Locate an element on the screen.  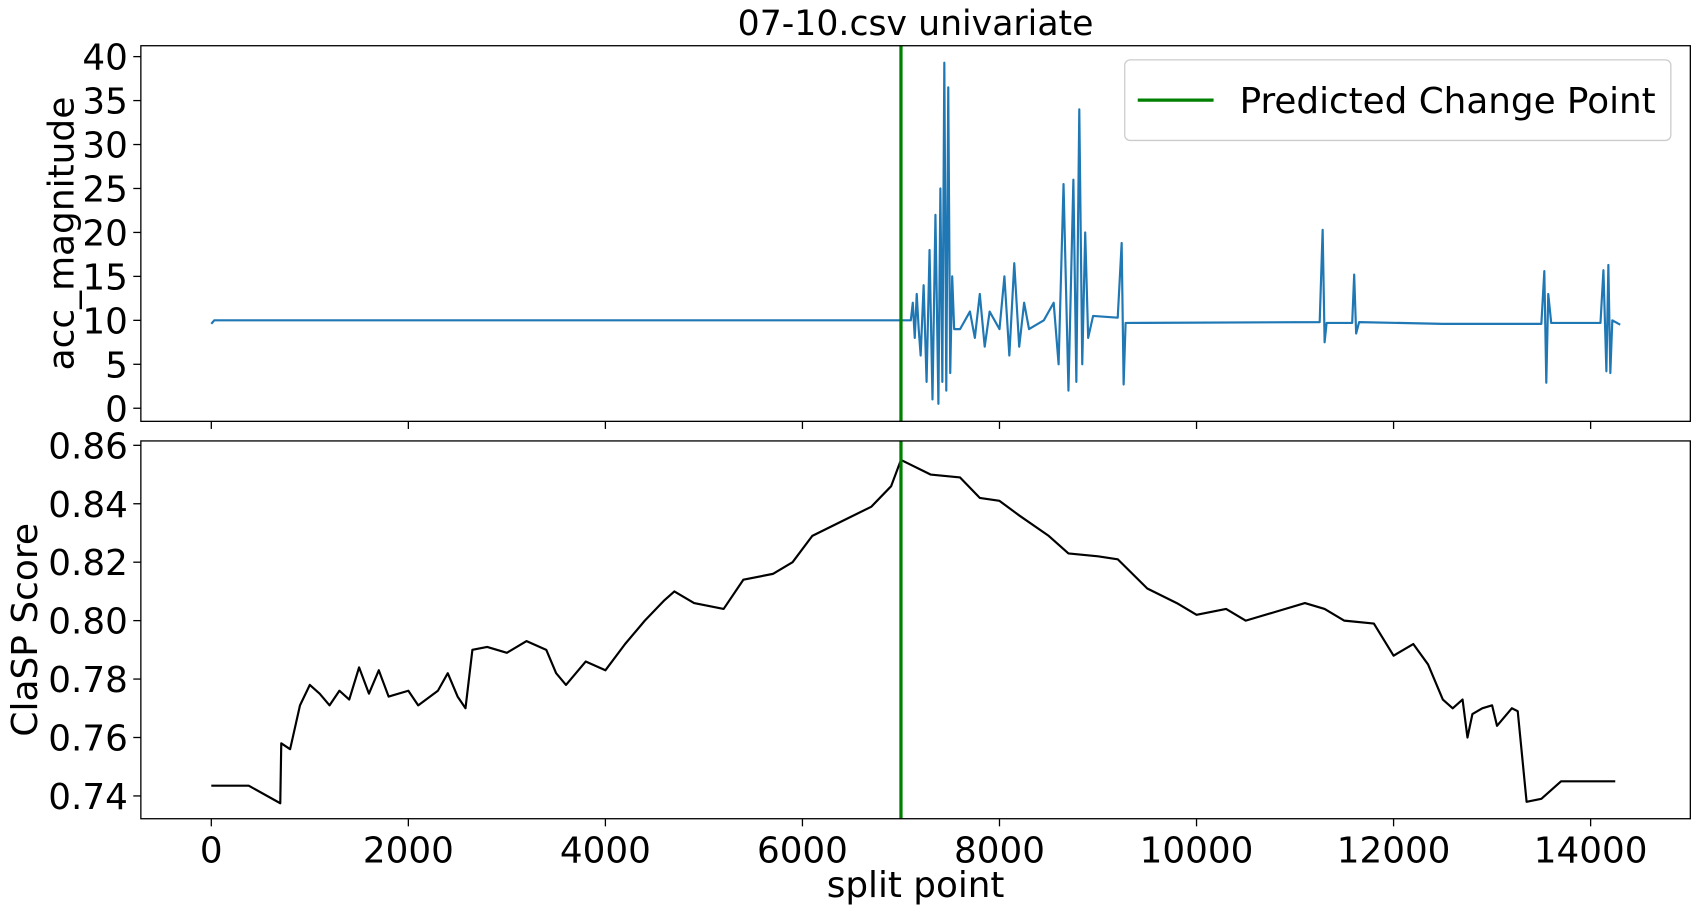
y-axis-label: acc_magnitude is located at coordinates (62, 234).